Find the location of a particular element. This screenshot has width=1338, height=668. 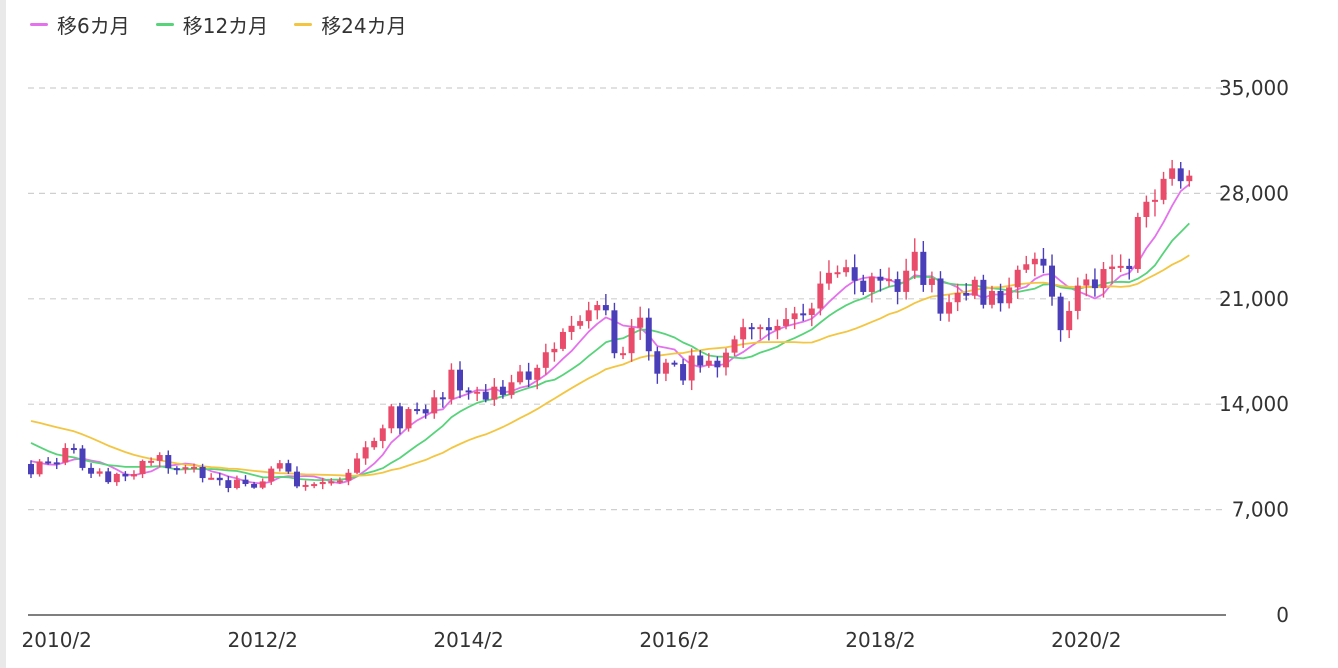

legend-item-ma6: 移6カ月 is located at coordinates (80, 24).